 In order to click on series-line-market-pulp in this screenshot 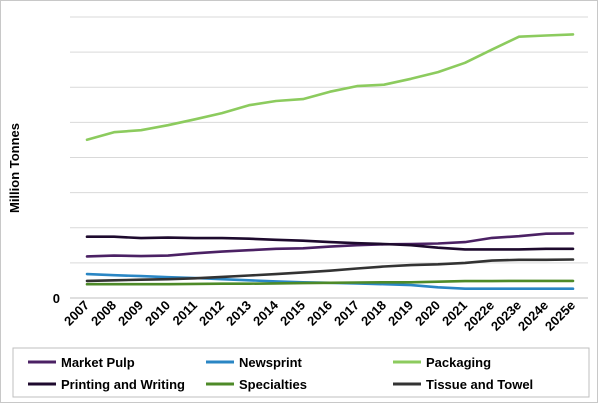, I will do `click(330, 245)`.